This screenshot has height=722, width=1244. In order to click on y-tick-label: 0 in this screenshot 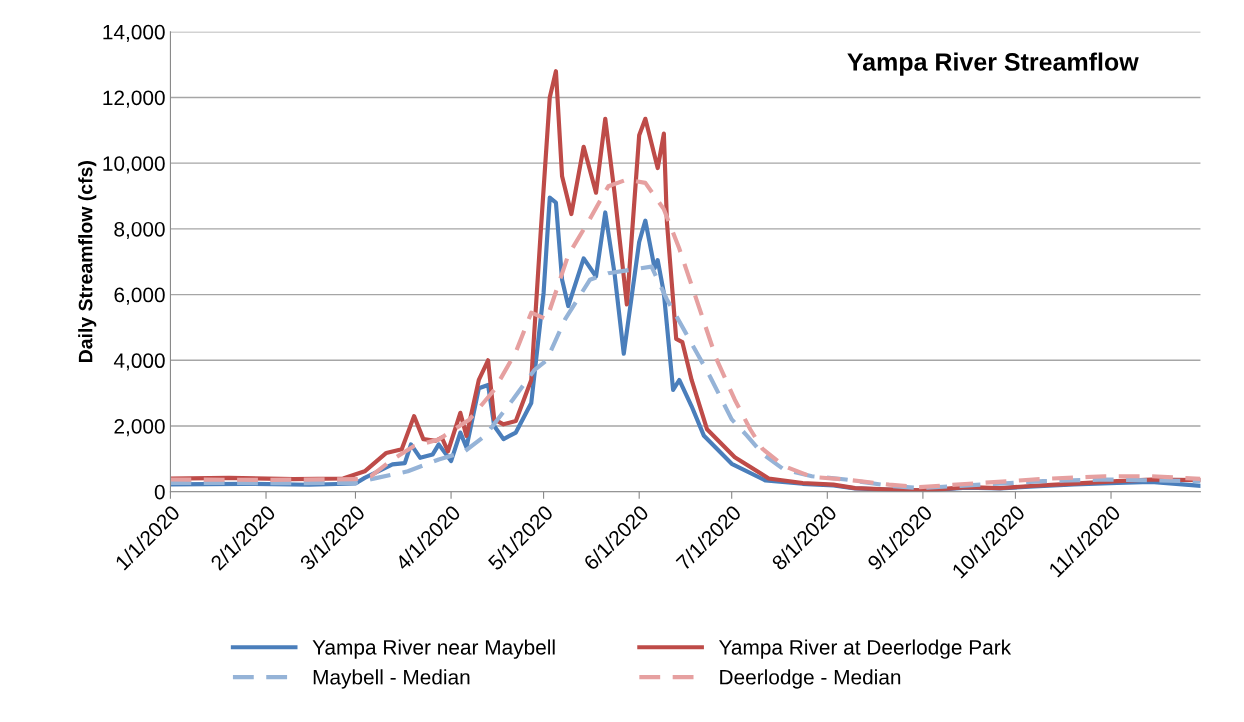, I will do `click(159, 492)`.